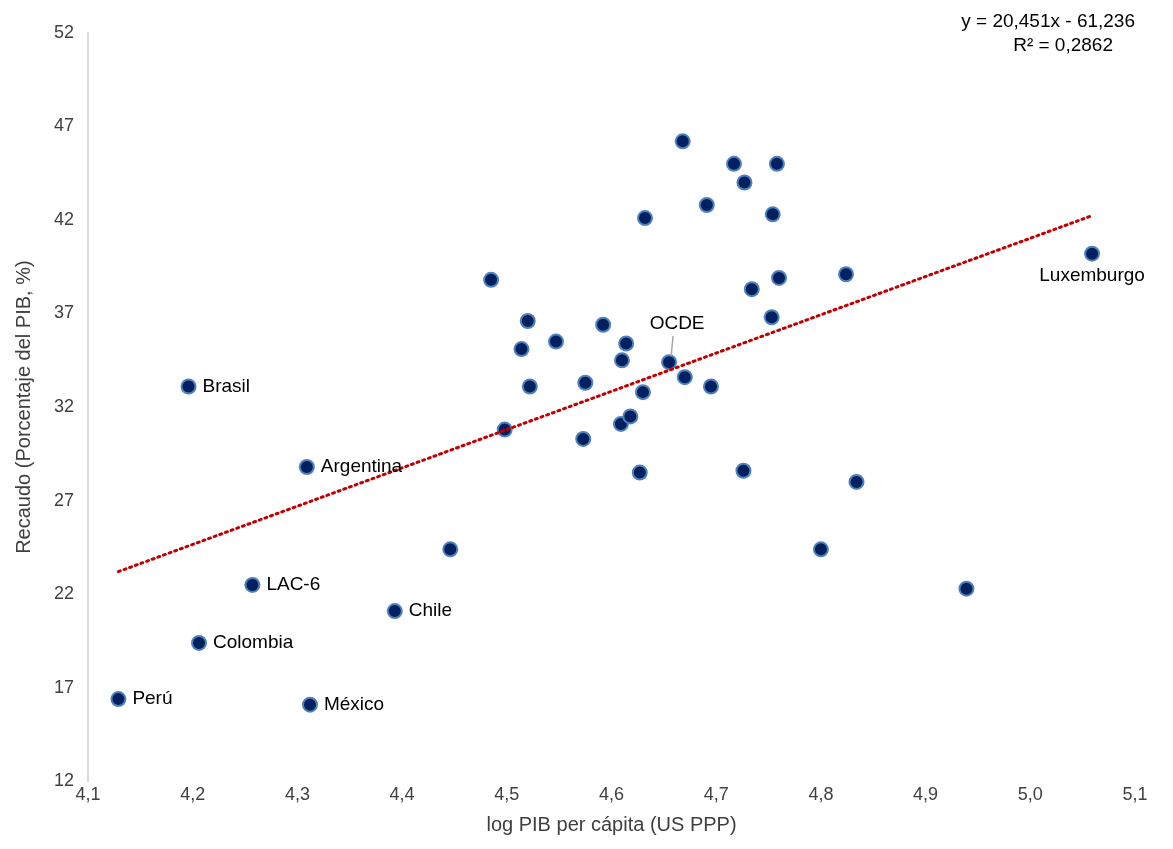 This screenshot has height=849, width=1173. What do you see at coordinates (1048, 21) in the screenshot?
I see `text: y = 20,451x - 61,236` at bounding box center [1048, 21].